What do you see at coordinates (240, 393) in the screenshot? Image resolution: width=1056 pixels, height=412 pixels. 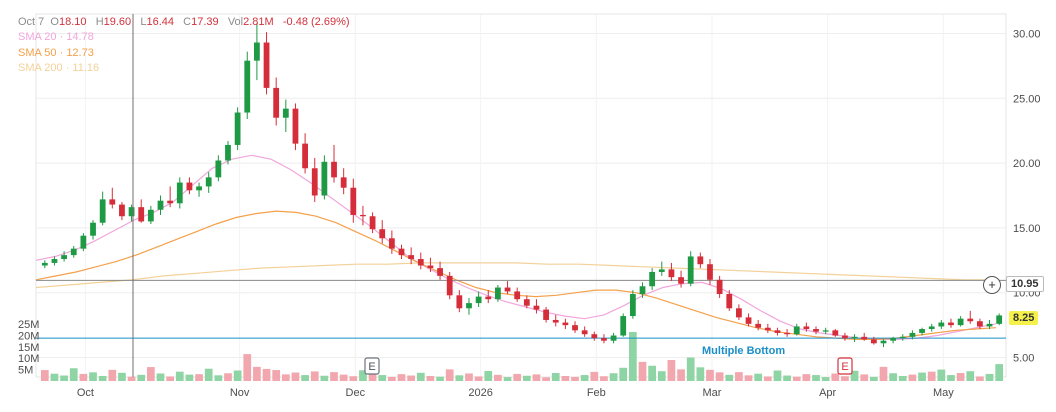 I see `x-tick-label: Nov` at bounding box center [240, 393].